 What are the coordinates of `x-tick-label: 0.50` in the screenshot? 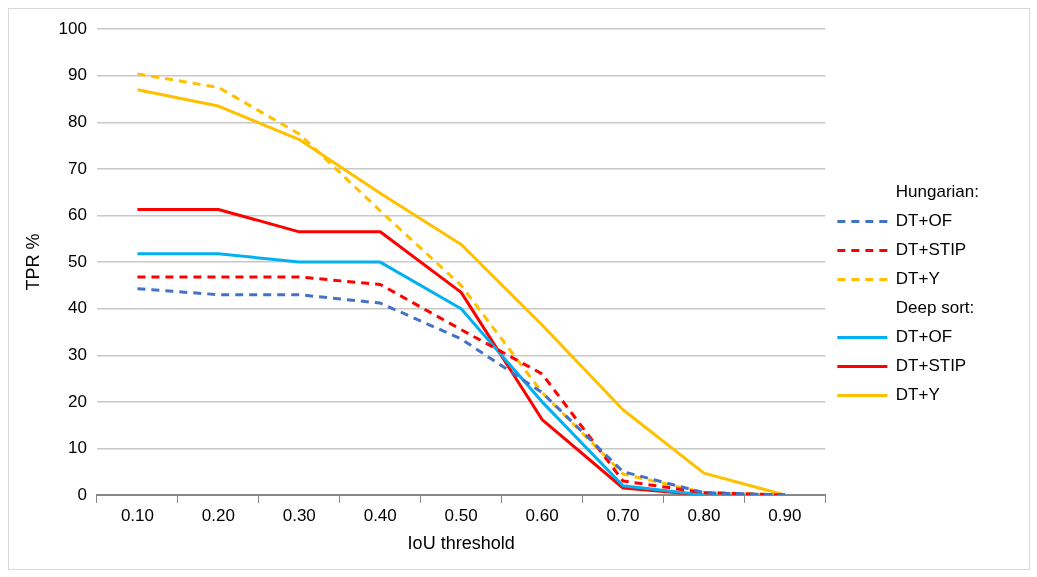 It's located at (461, 515).